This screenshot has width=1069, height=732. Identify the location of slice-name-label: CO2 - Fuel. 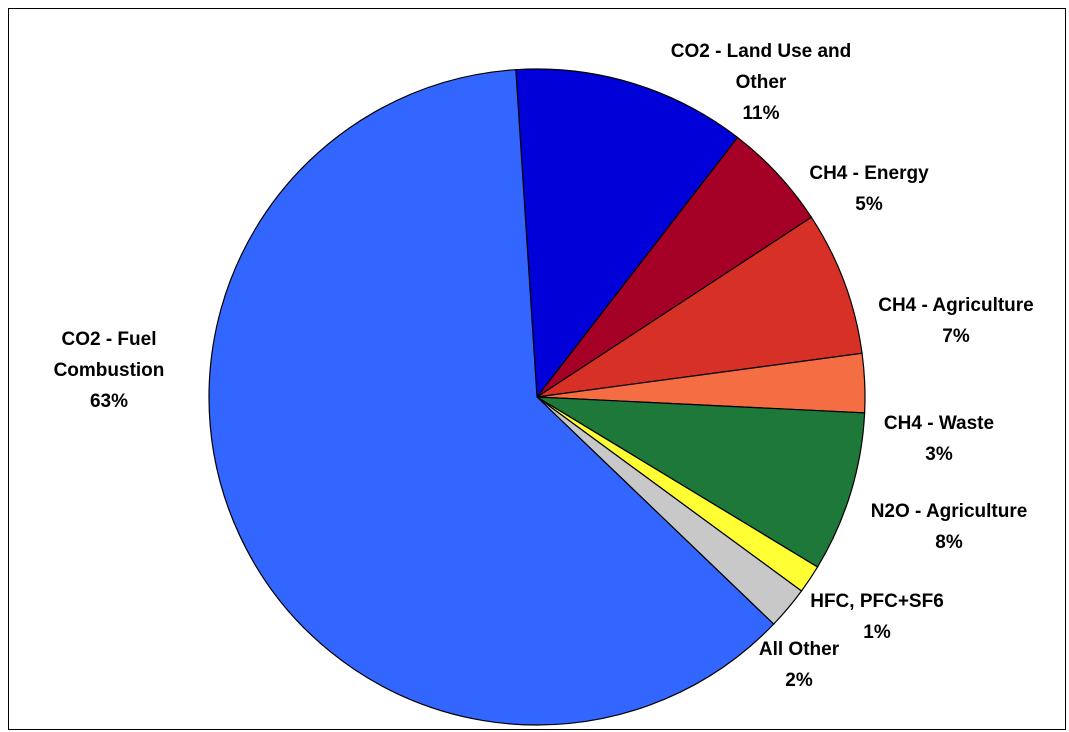
(108, 339).